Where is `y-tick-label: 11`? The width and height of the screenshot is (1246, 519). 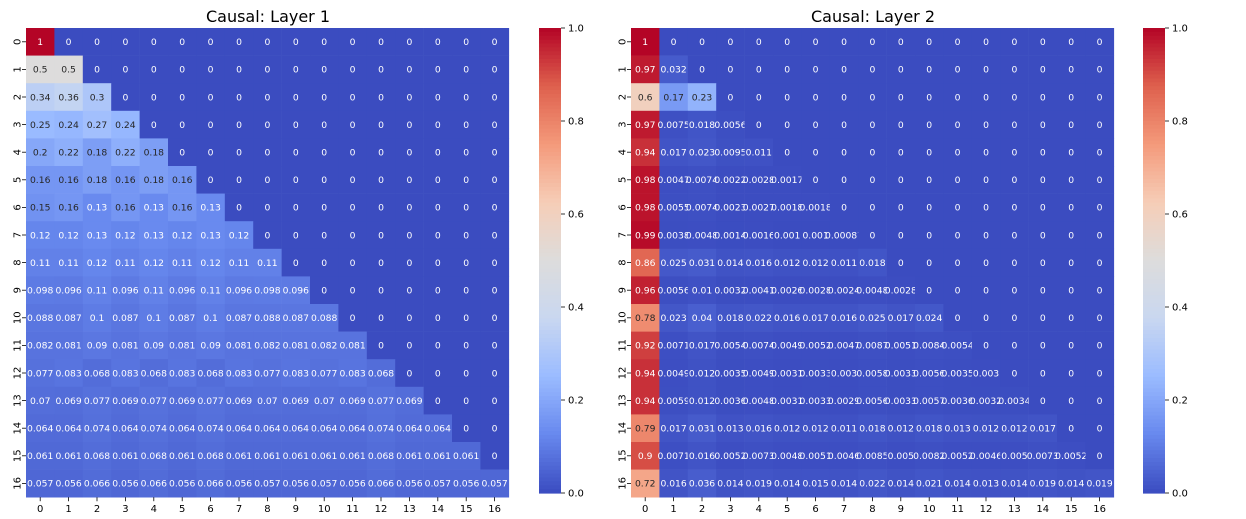 y-tick-label: 11 is located at coordinates (18, 345).